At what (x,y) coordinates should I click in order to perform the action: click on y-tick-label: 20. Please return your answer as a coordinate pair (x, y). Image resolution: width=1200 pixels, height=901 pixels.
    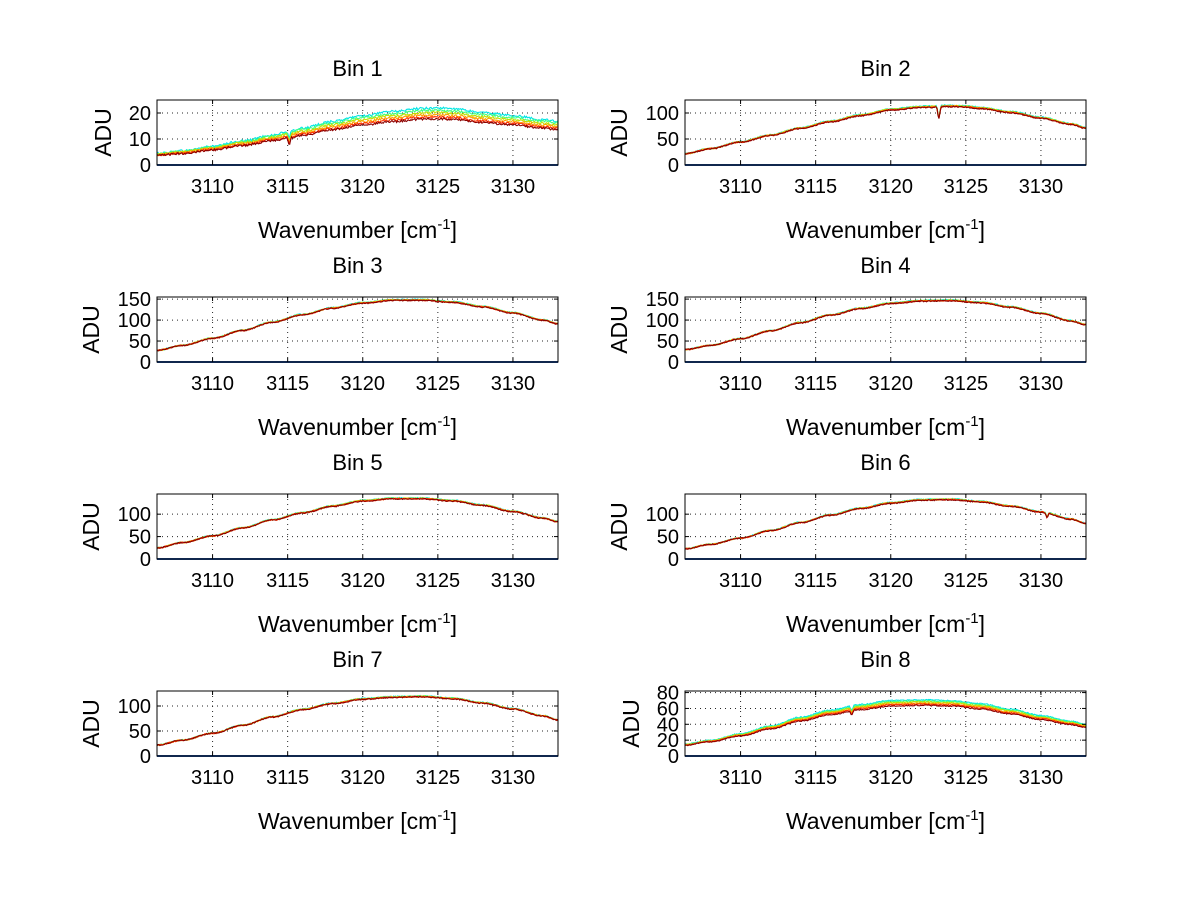
    Looking at the image, I should click on (668, 741).